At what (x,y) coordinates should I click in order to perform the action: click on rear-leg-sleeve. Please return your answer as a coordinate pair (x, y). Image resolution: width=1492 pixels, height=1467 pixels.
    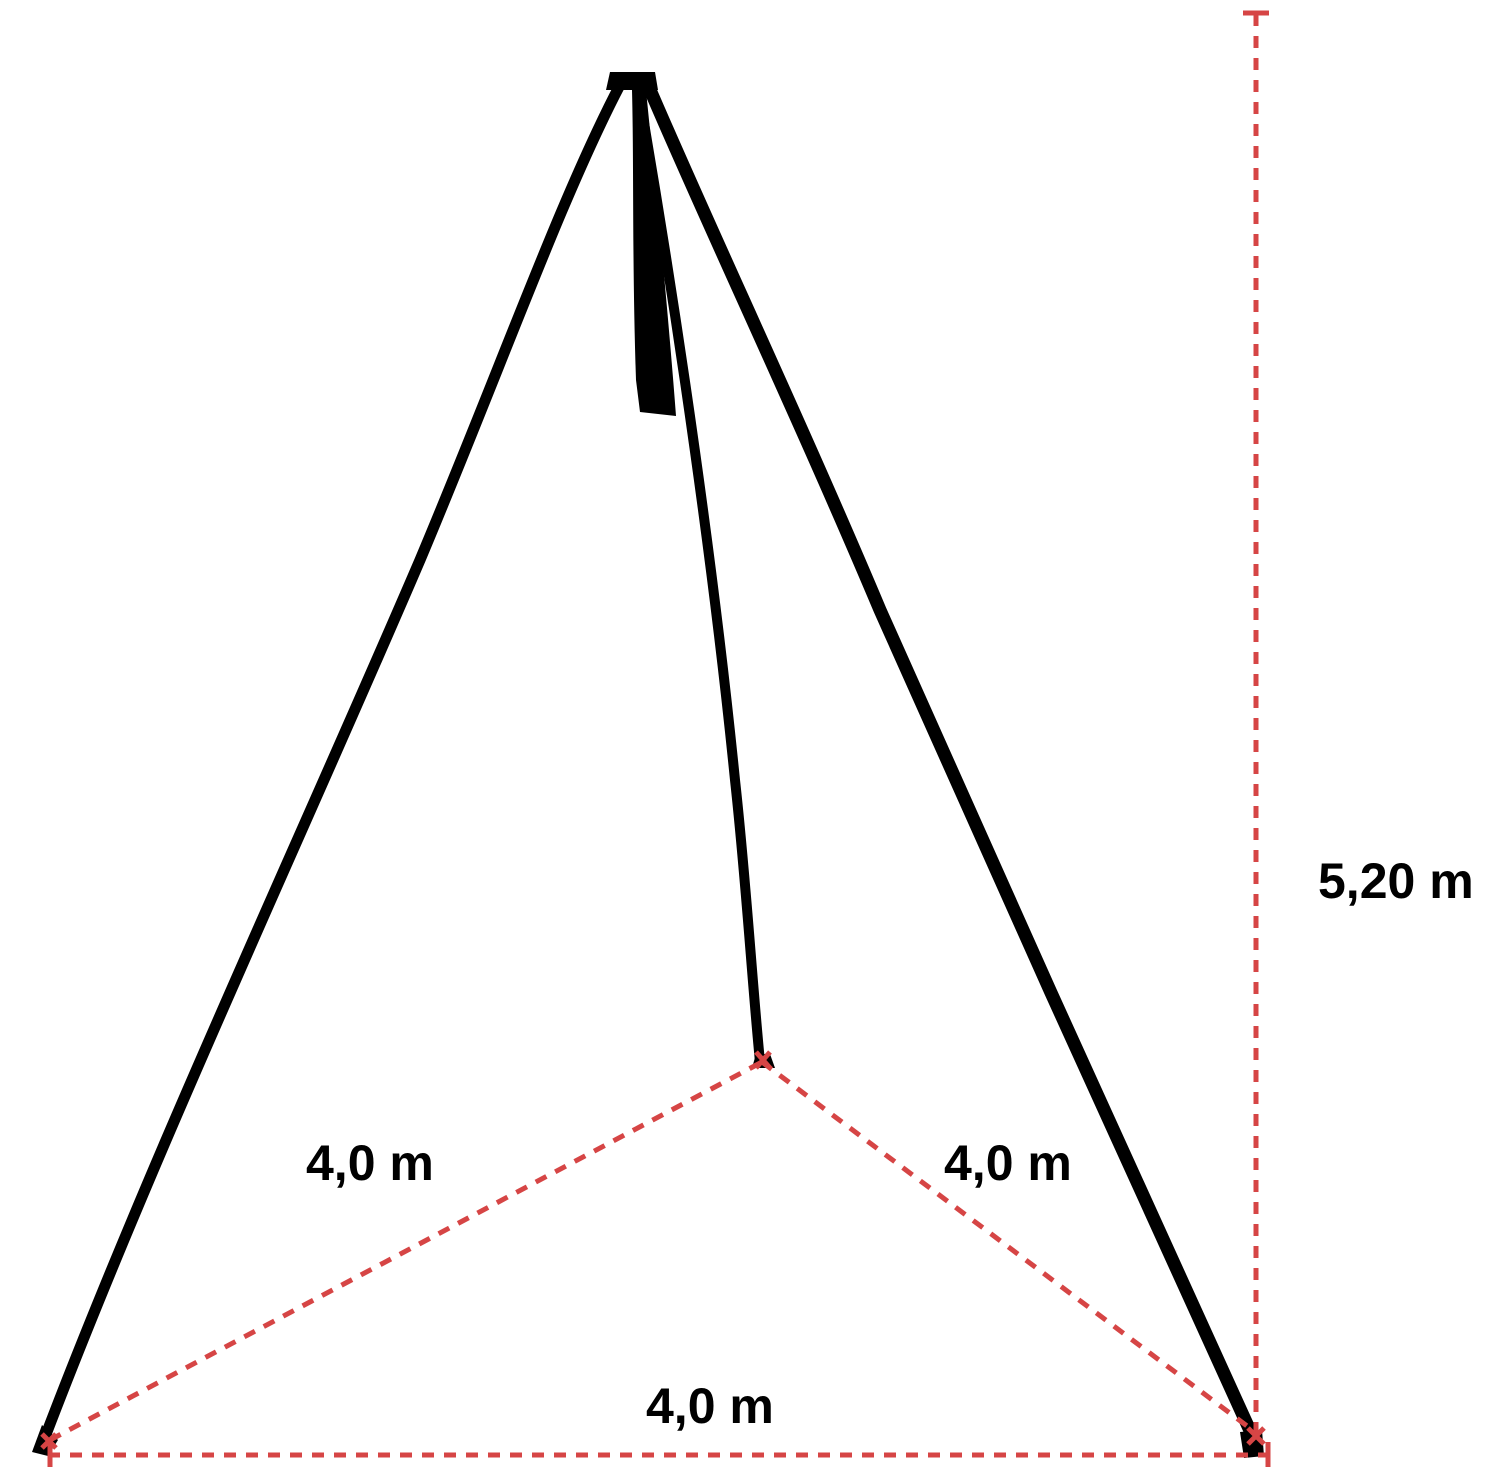
    Looking at the image, I should click on (654, 253).